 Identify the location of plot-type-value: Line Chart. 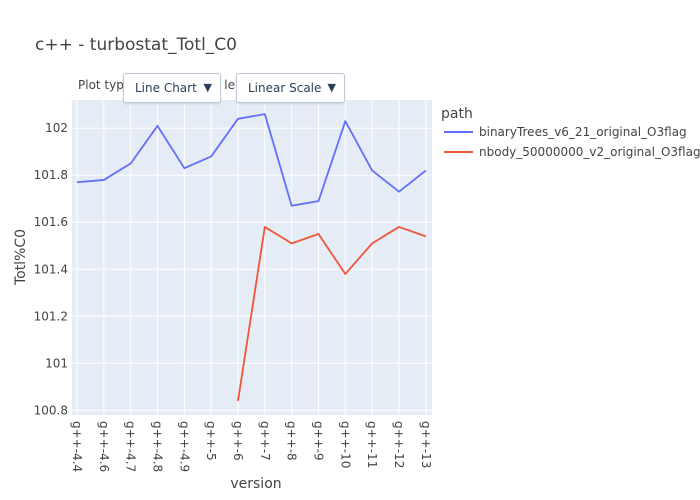
(166, 88).